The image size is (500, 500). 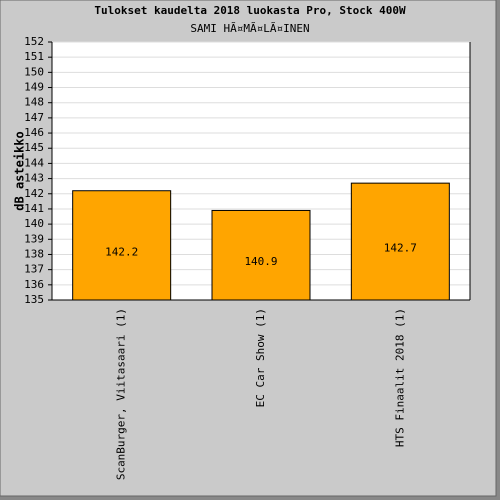 I want to click on y-tick-label: 136, so click(x=34, y=284).